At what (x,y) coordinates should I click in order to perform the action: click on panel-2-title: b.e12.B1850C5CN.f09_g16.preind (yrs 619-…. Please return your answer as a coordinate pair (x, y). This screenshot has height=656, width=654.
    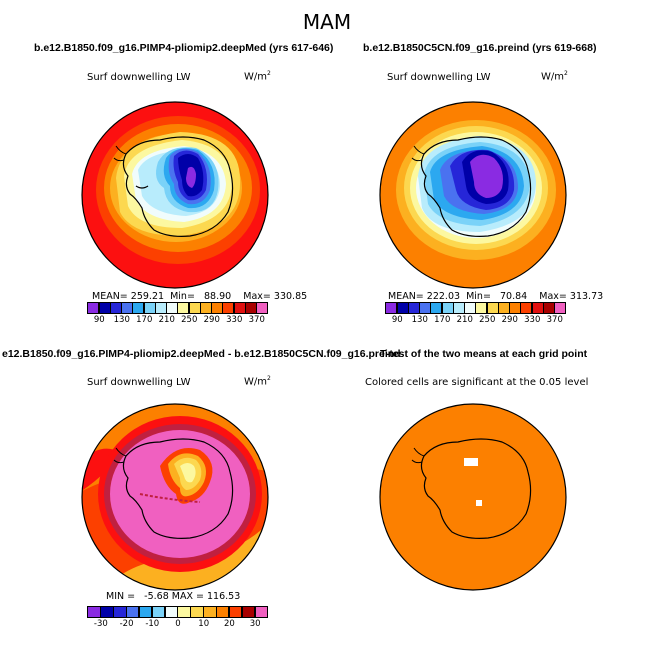
    Looking at the image, I should click on (480, 48).